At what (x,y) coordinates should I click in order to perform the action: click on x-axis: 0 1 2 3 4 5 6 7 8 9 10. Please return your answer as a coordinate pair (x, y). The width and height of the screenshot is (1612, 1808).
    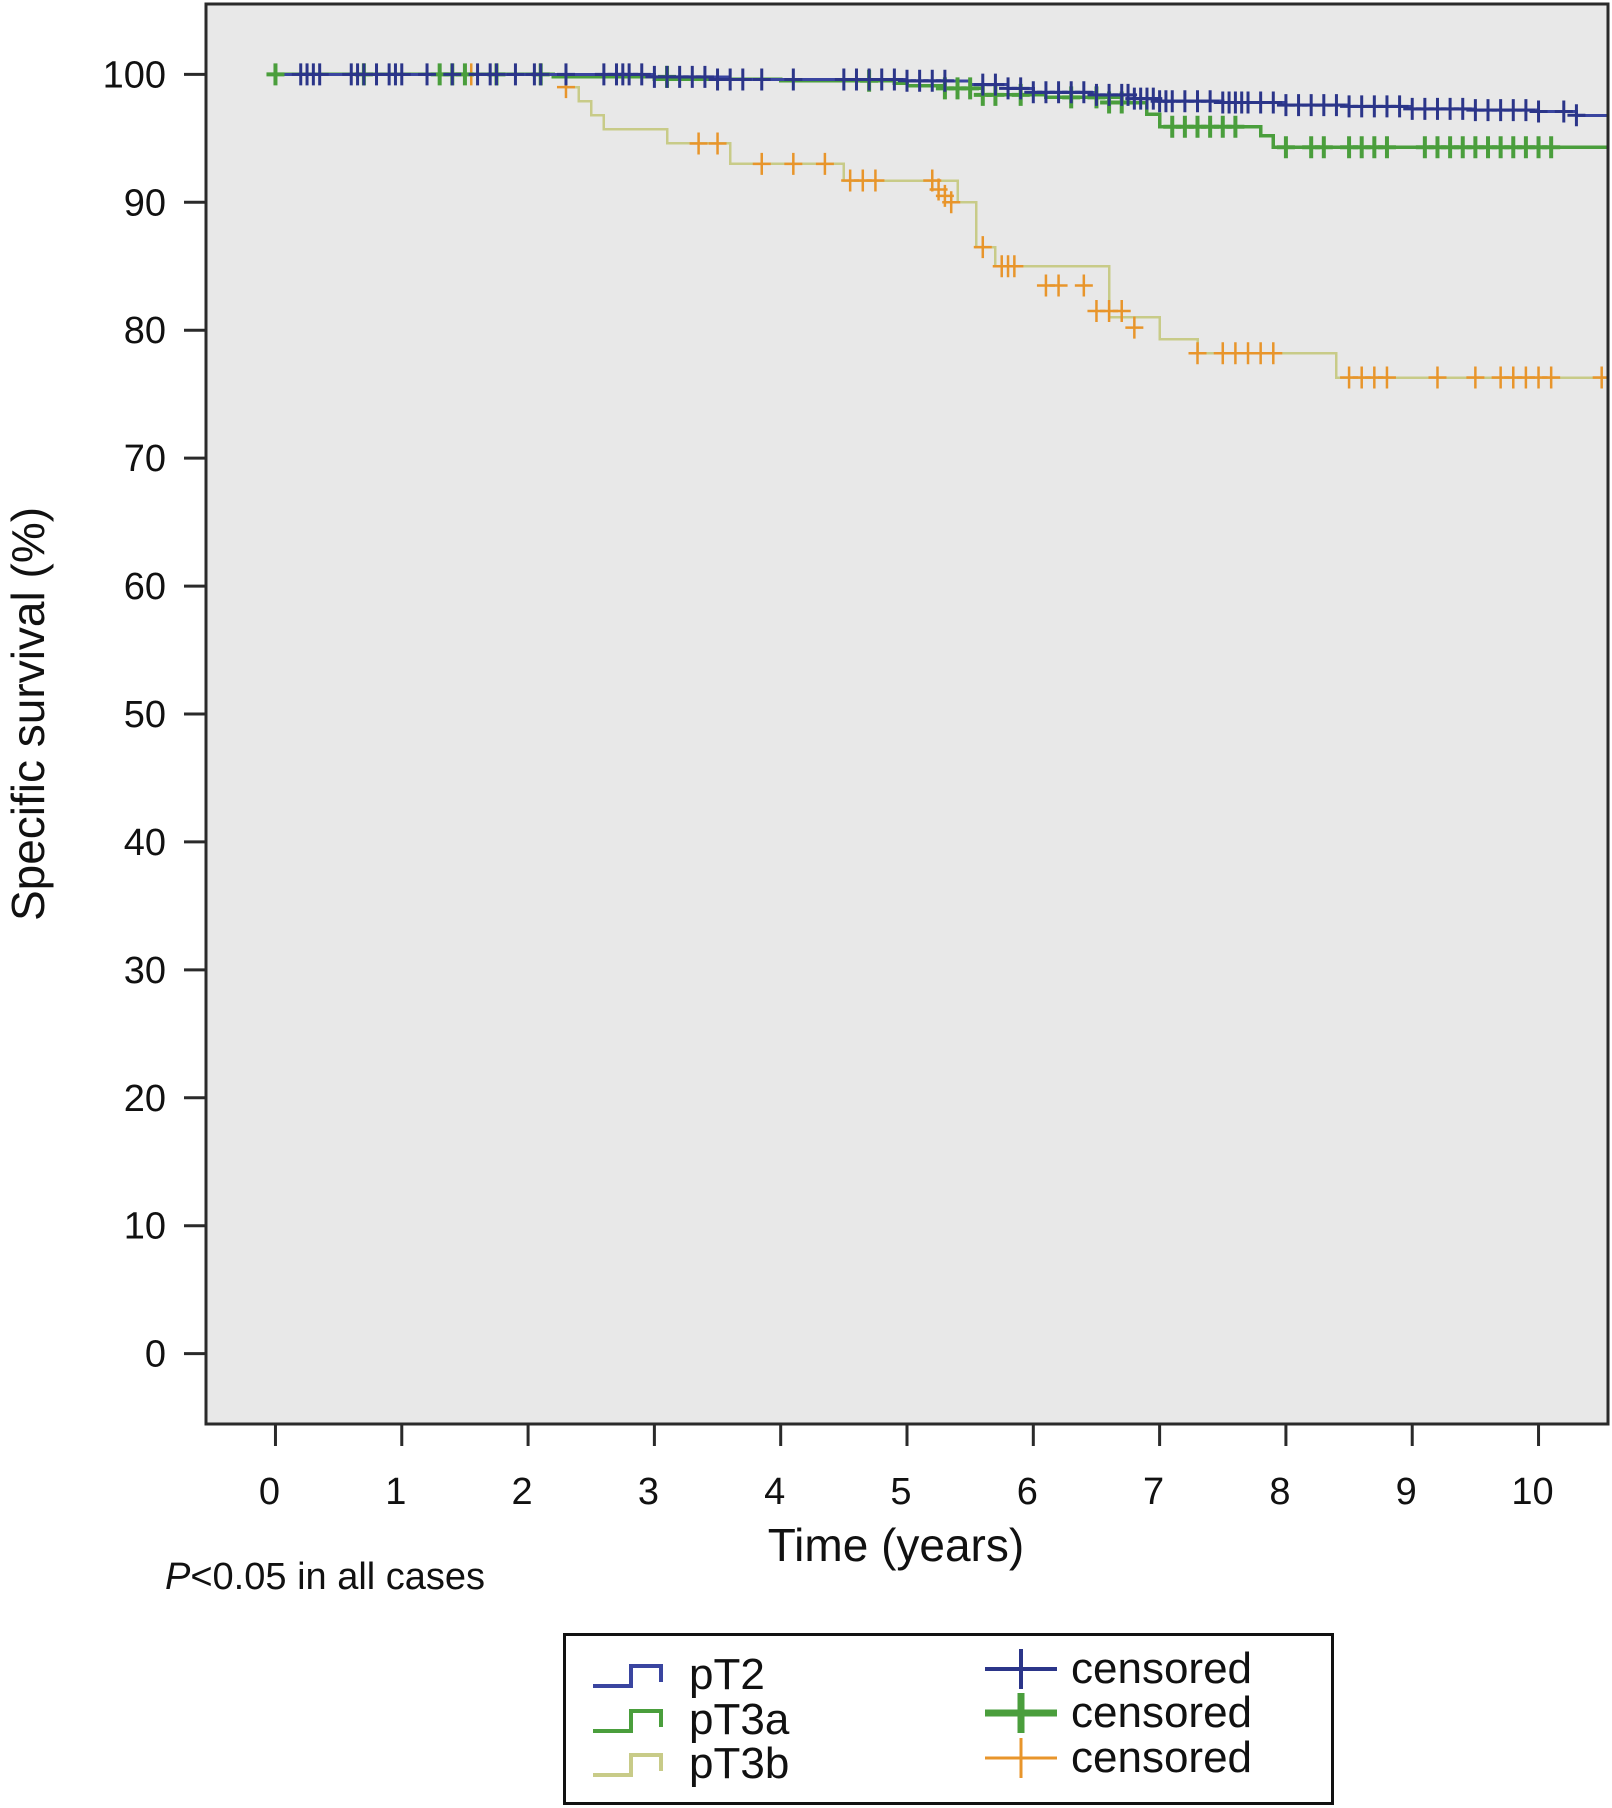
    Looking at the image, I should click on (906, 1468).